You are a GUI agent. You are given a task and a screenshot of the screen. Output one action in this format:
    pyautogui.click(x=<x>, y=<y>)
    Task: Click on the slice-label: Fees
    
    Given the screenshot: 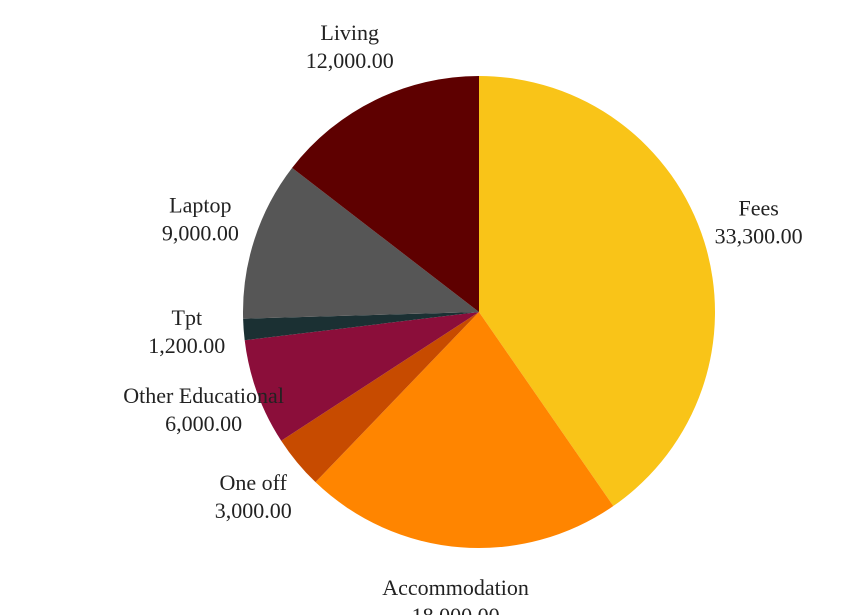 What is the action you would take?
    pyautogui.click(x=759, y=208)
    